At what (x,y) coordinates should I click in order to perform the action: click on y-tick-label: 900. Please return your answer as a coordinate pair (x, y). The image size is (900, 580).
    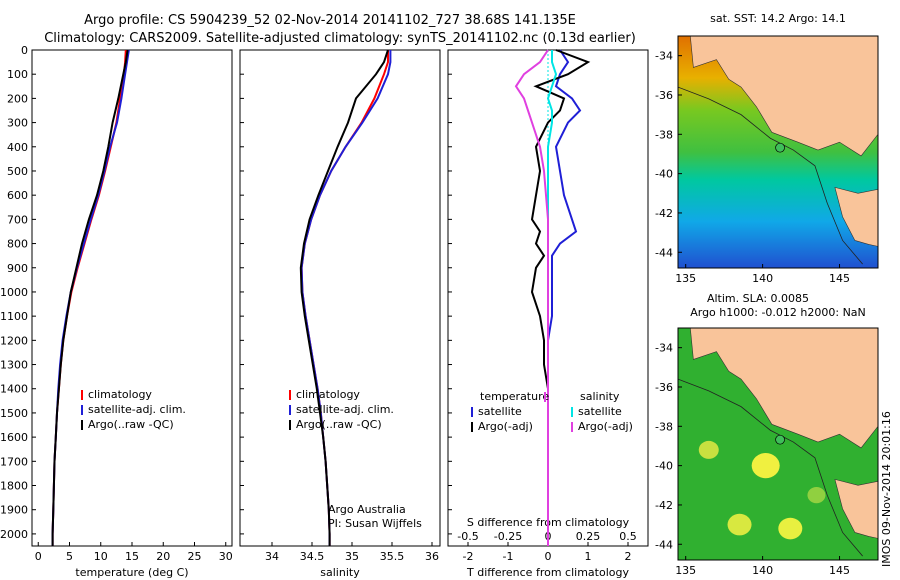
    Looking at the image, I should click on (17, 268).